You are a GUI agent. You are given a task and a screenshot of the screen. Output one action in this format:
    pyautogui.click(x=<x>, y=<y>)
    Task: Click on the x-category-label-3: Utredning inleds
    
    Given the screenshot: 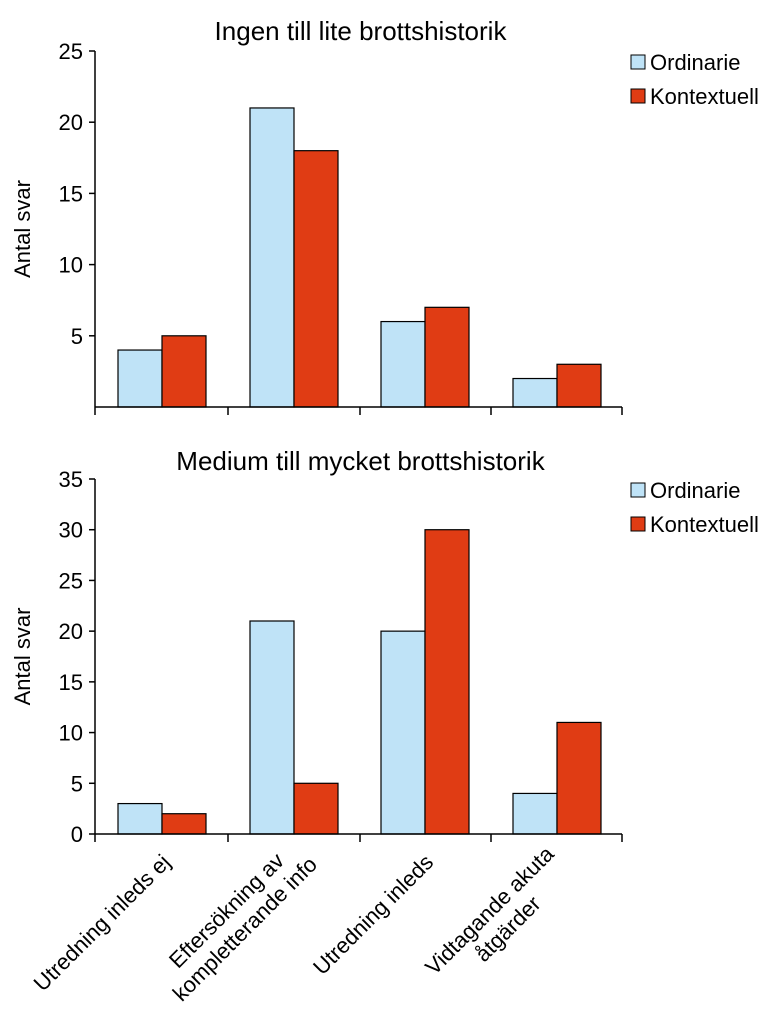 What is the action you would take?
    pyautogui.click(x=373, y=915)
    